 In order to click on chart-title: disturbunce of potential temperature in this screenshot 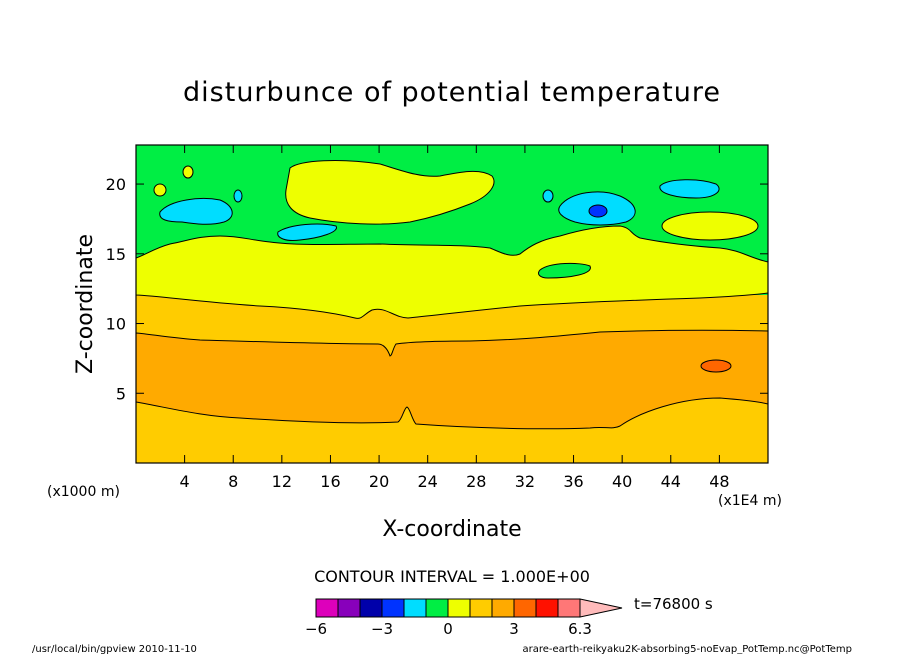, I will do `click(452, 92)`.